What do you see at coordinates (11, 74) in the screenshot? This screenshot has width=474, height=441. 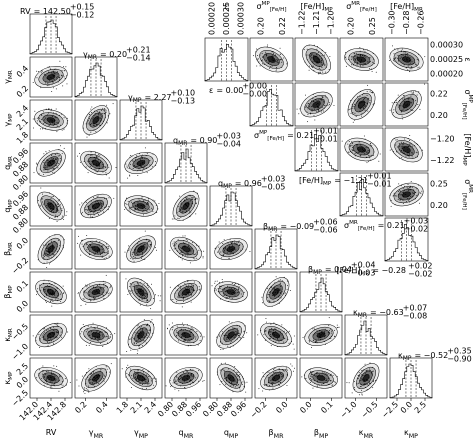 I see `sub-text: MR` at bounding box center [11, 74].